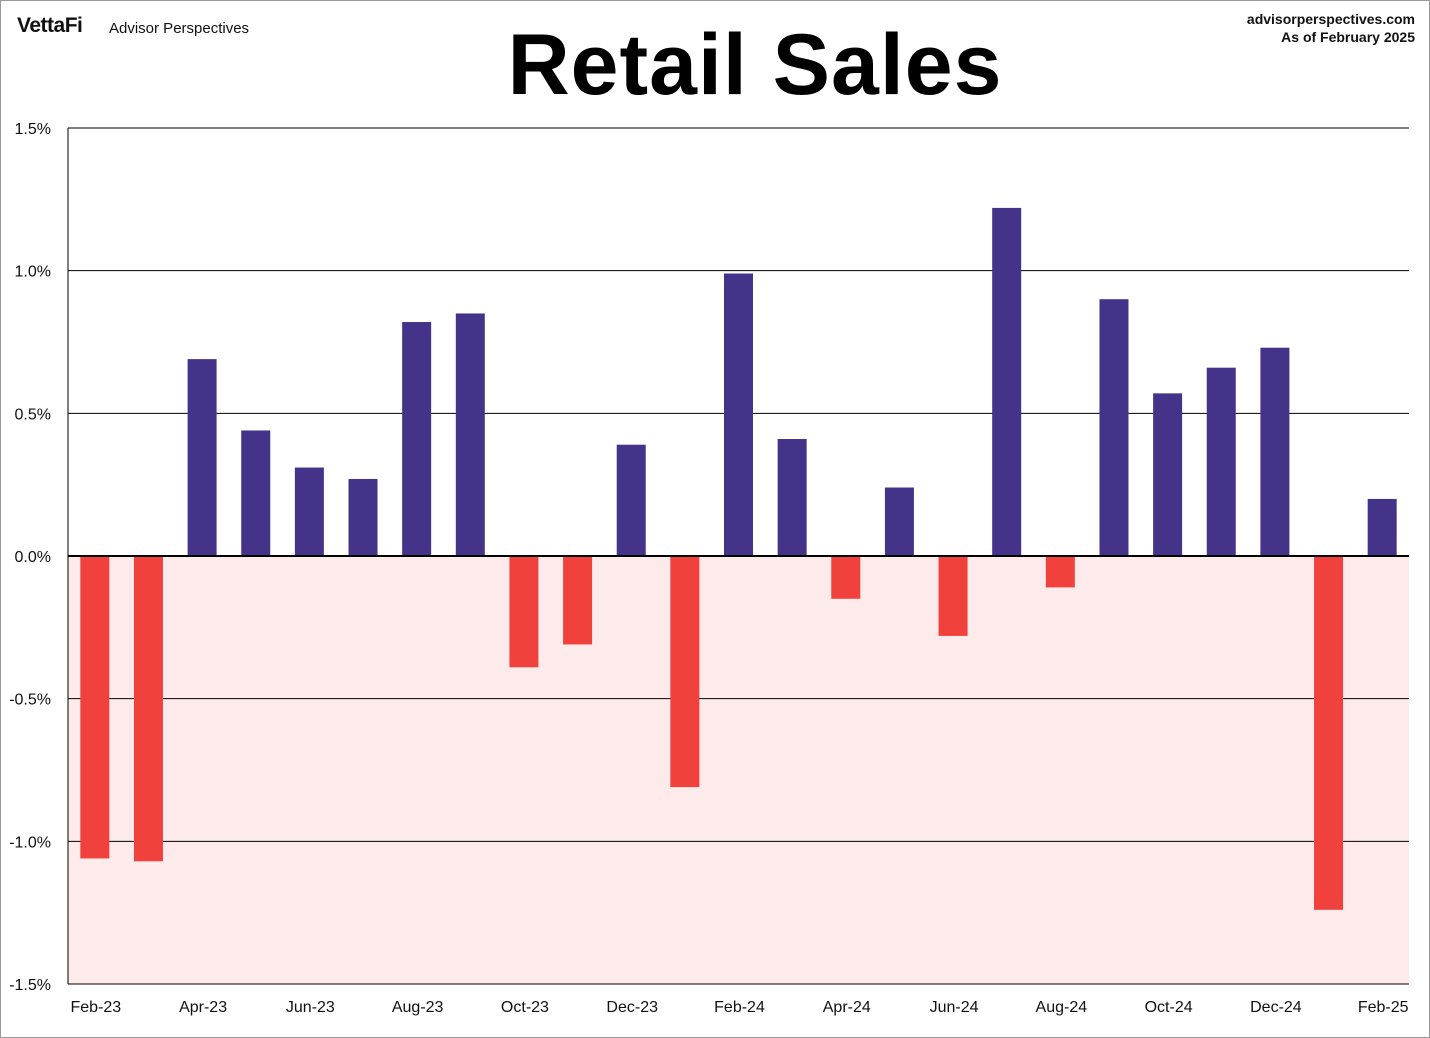  I want to click on x-tick-label: Aug-23, so click(418, 1007).